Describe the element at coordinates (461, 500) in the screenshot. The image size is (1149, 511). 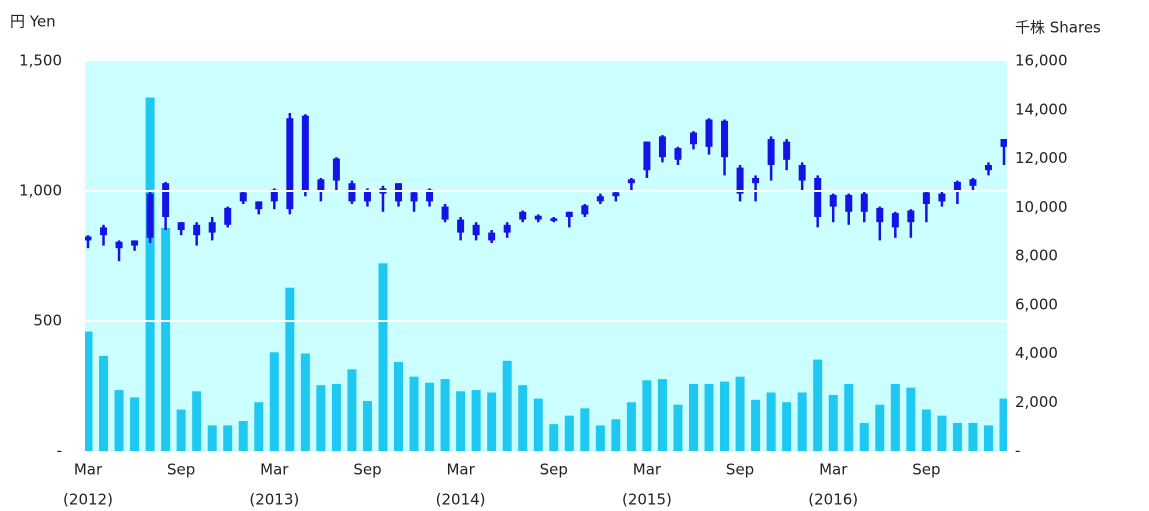
I see `x-group-label: (2014)` at that location.